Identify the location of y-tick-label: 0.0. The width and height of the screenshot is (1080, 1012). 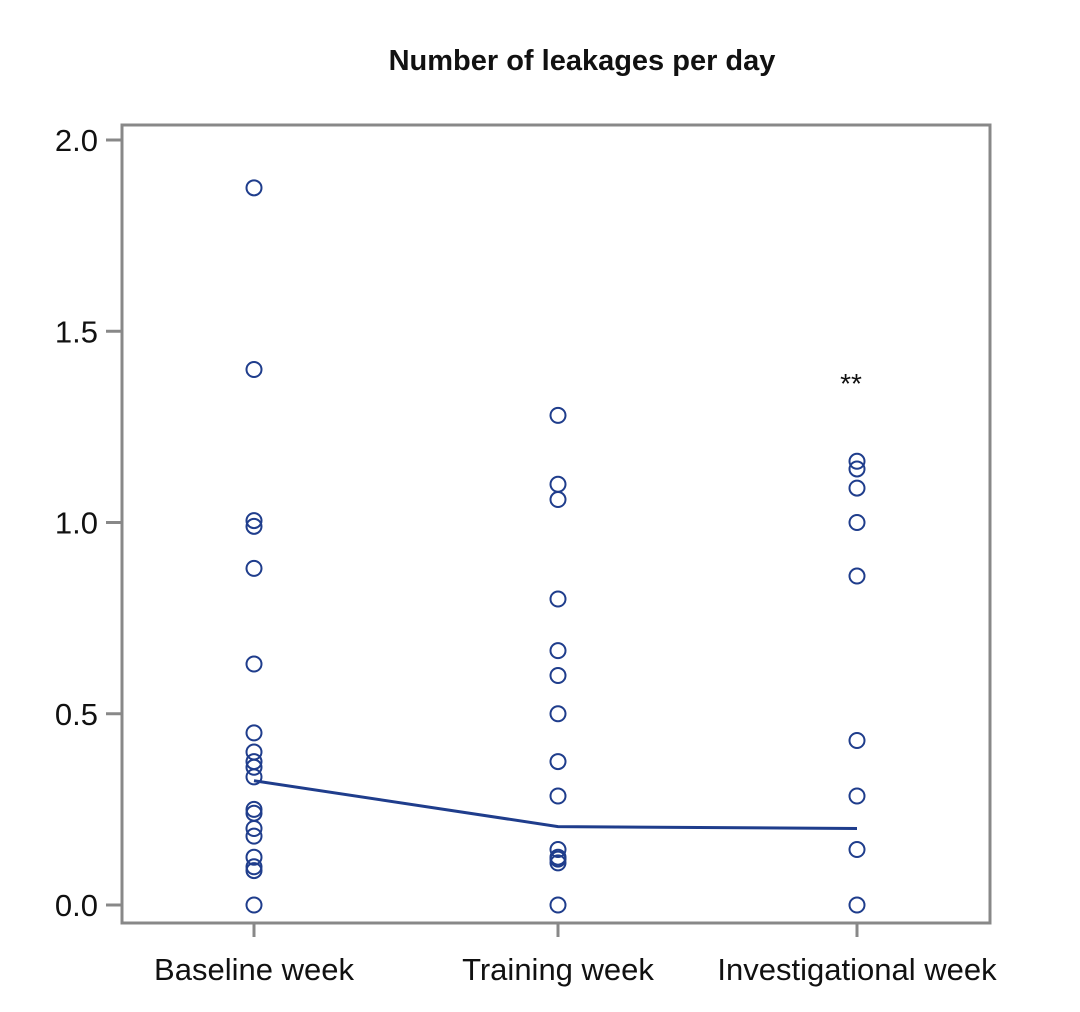
(76, 905).